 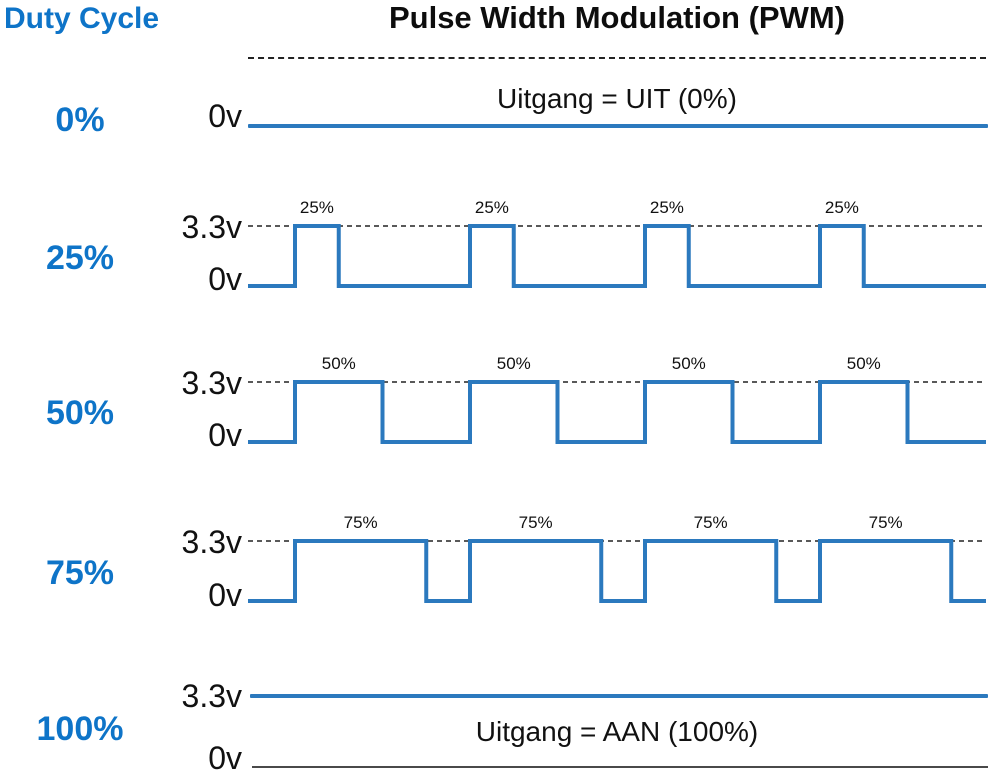 What do you see at coordinates (617, 731) in the screenshot?
I see `row100-annotation: Uitgang = AAN (100%)` at bounding box center [617, 731].